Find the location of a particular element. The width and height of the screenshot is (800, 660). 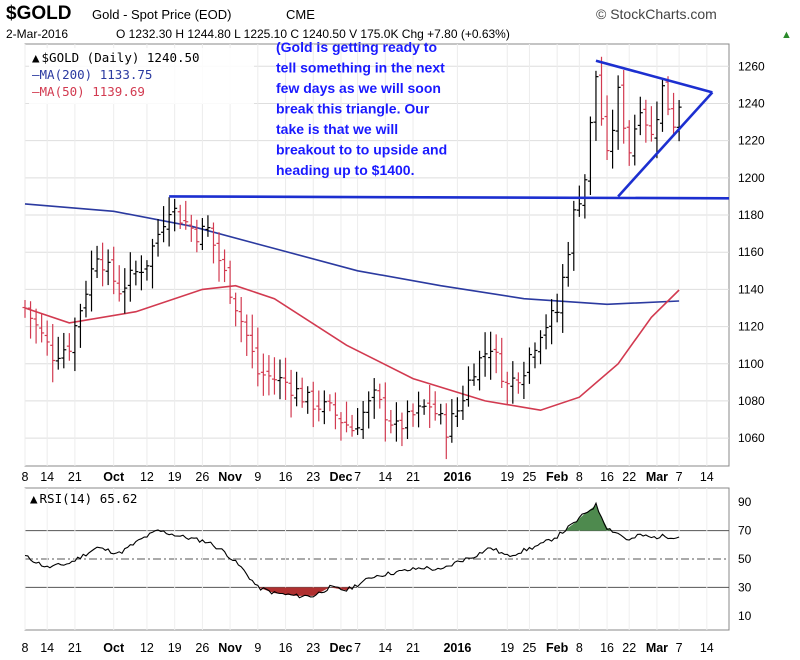

price-y-tick-label: 1260 is located at coordinates (751, 66).